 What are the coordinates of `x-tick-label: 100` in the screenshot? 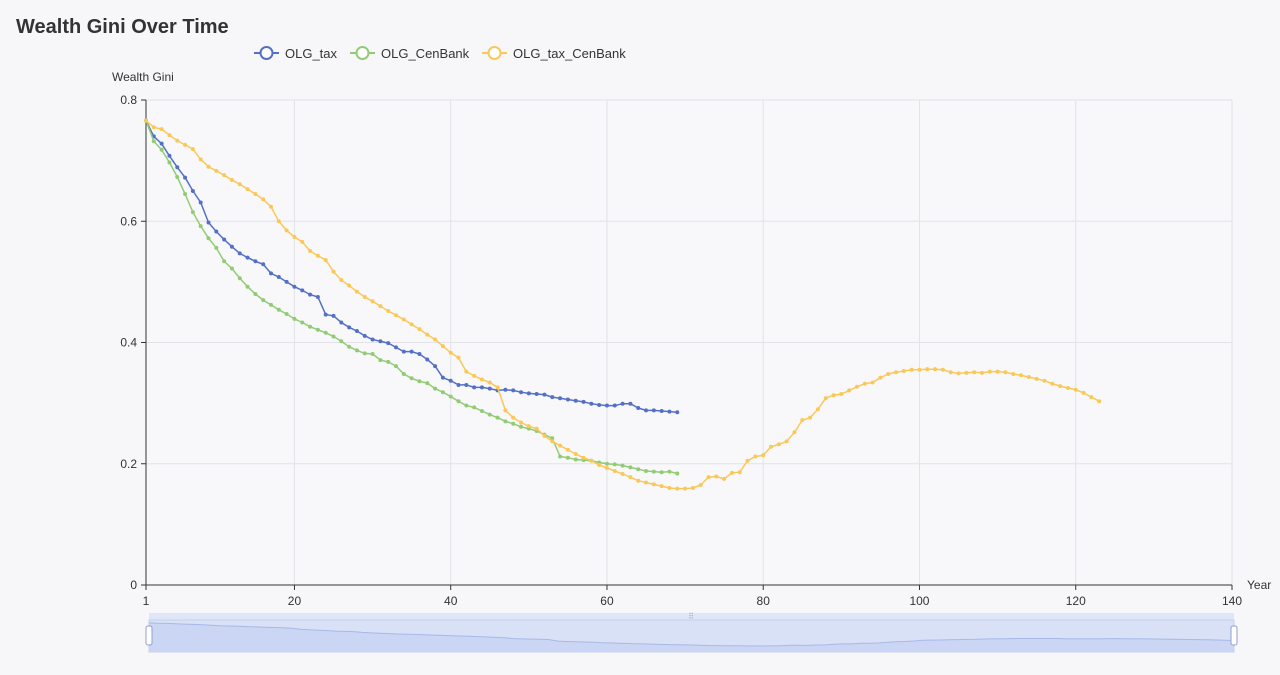 It's located at (919, 601).